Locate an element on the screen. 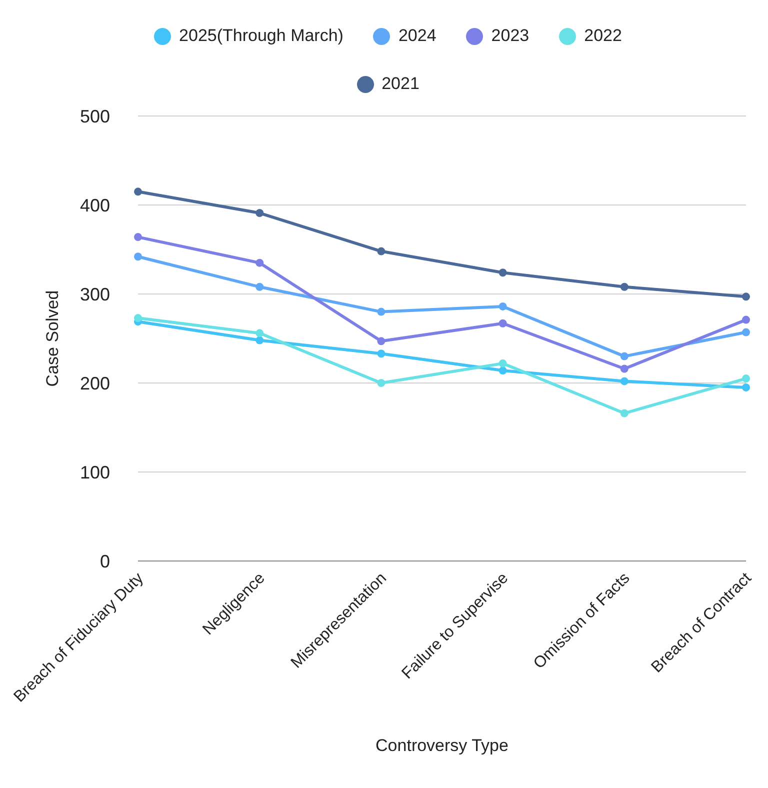 The image size is (768, 788). y-tick-label: 200 is located at coordinates (95, 383).